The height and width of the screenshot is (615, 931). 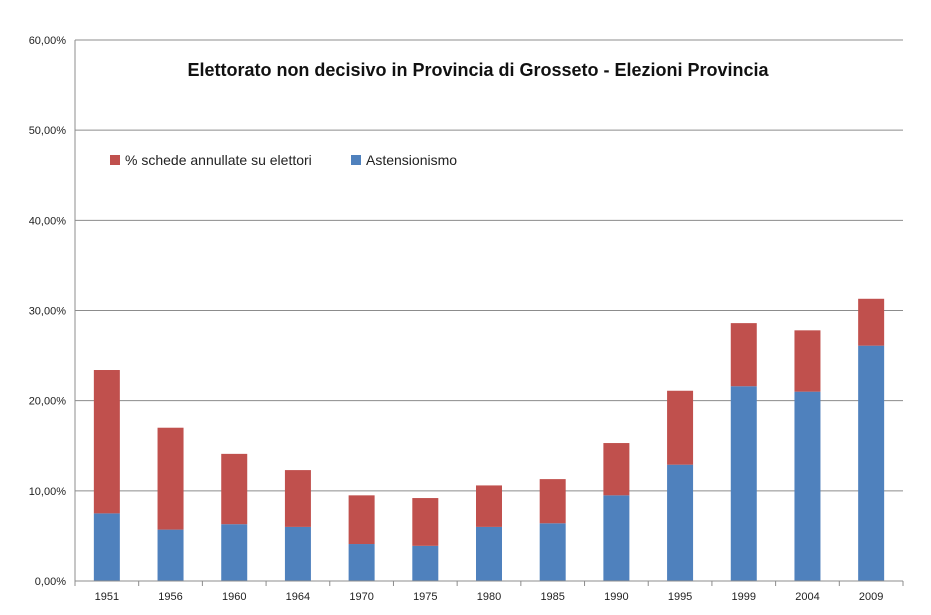 I want to click on x-tick-label: 1999, so click(x=744, y=597).